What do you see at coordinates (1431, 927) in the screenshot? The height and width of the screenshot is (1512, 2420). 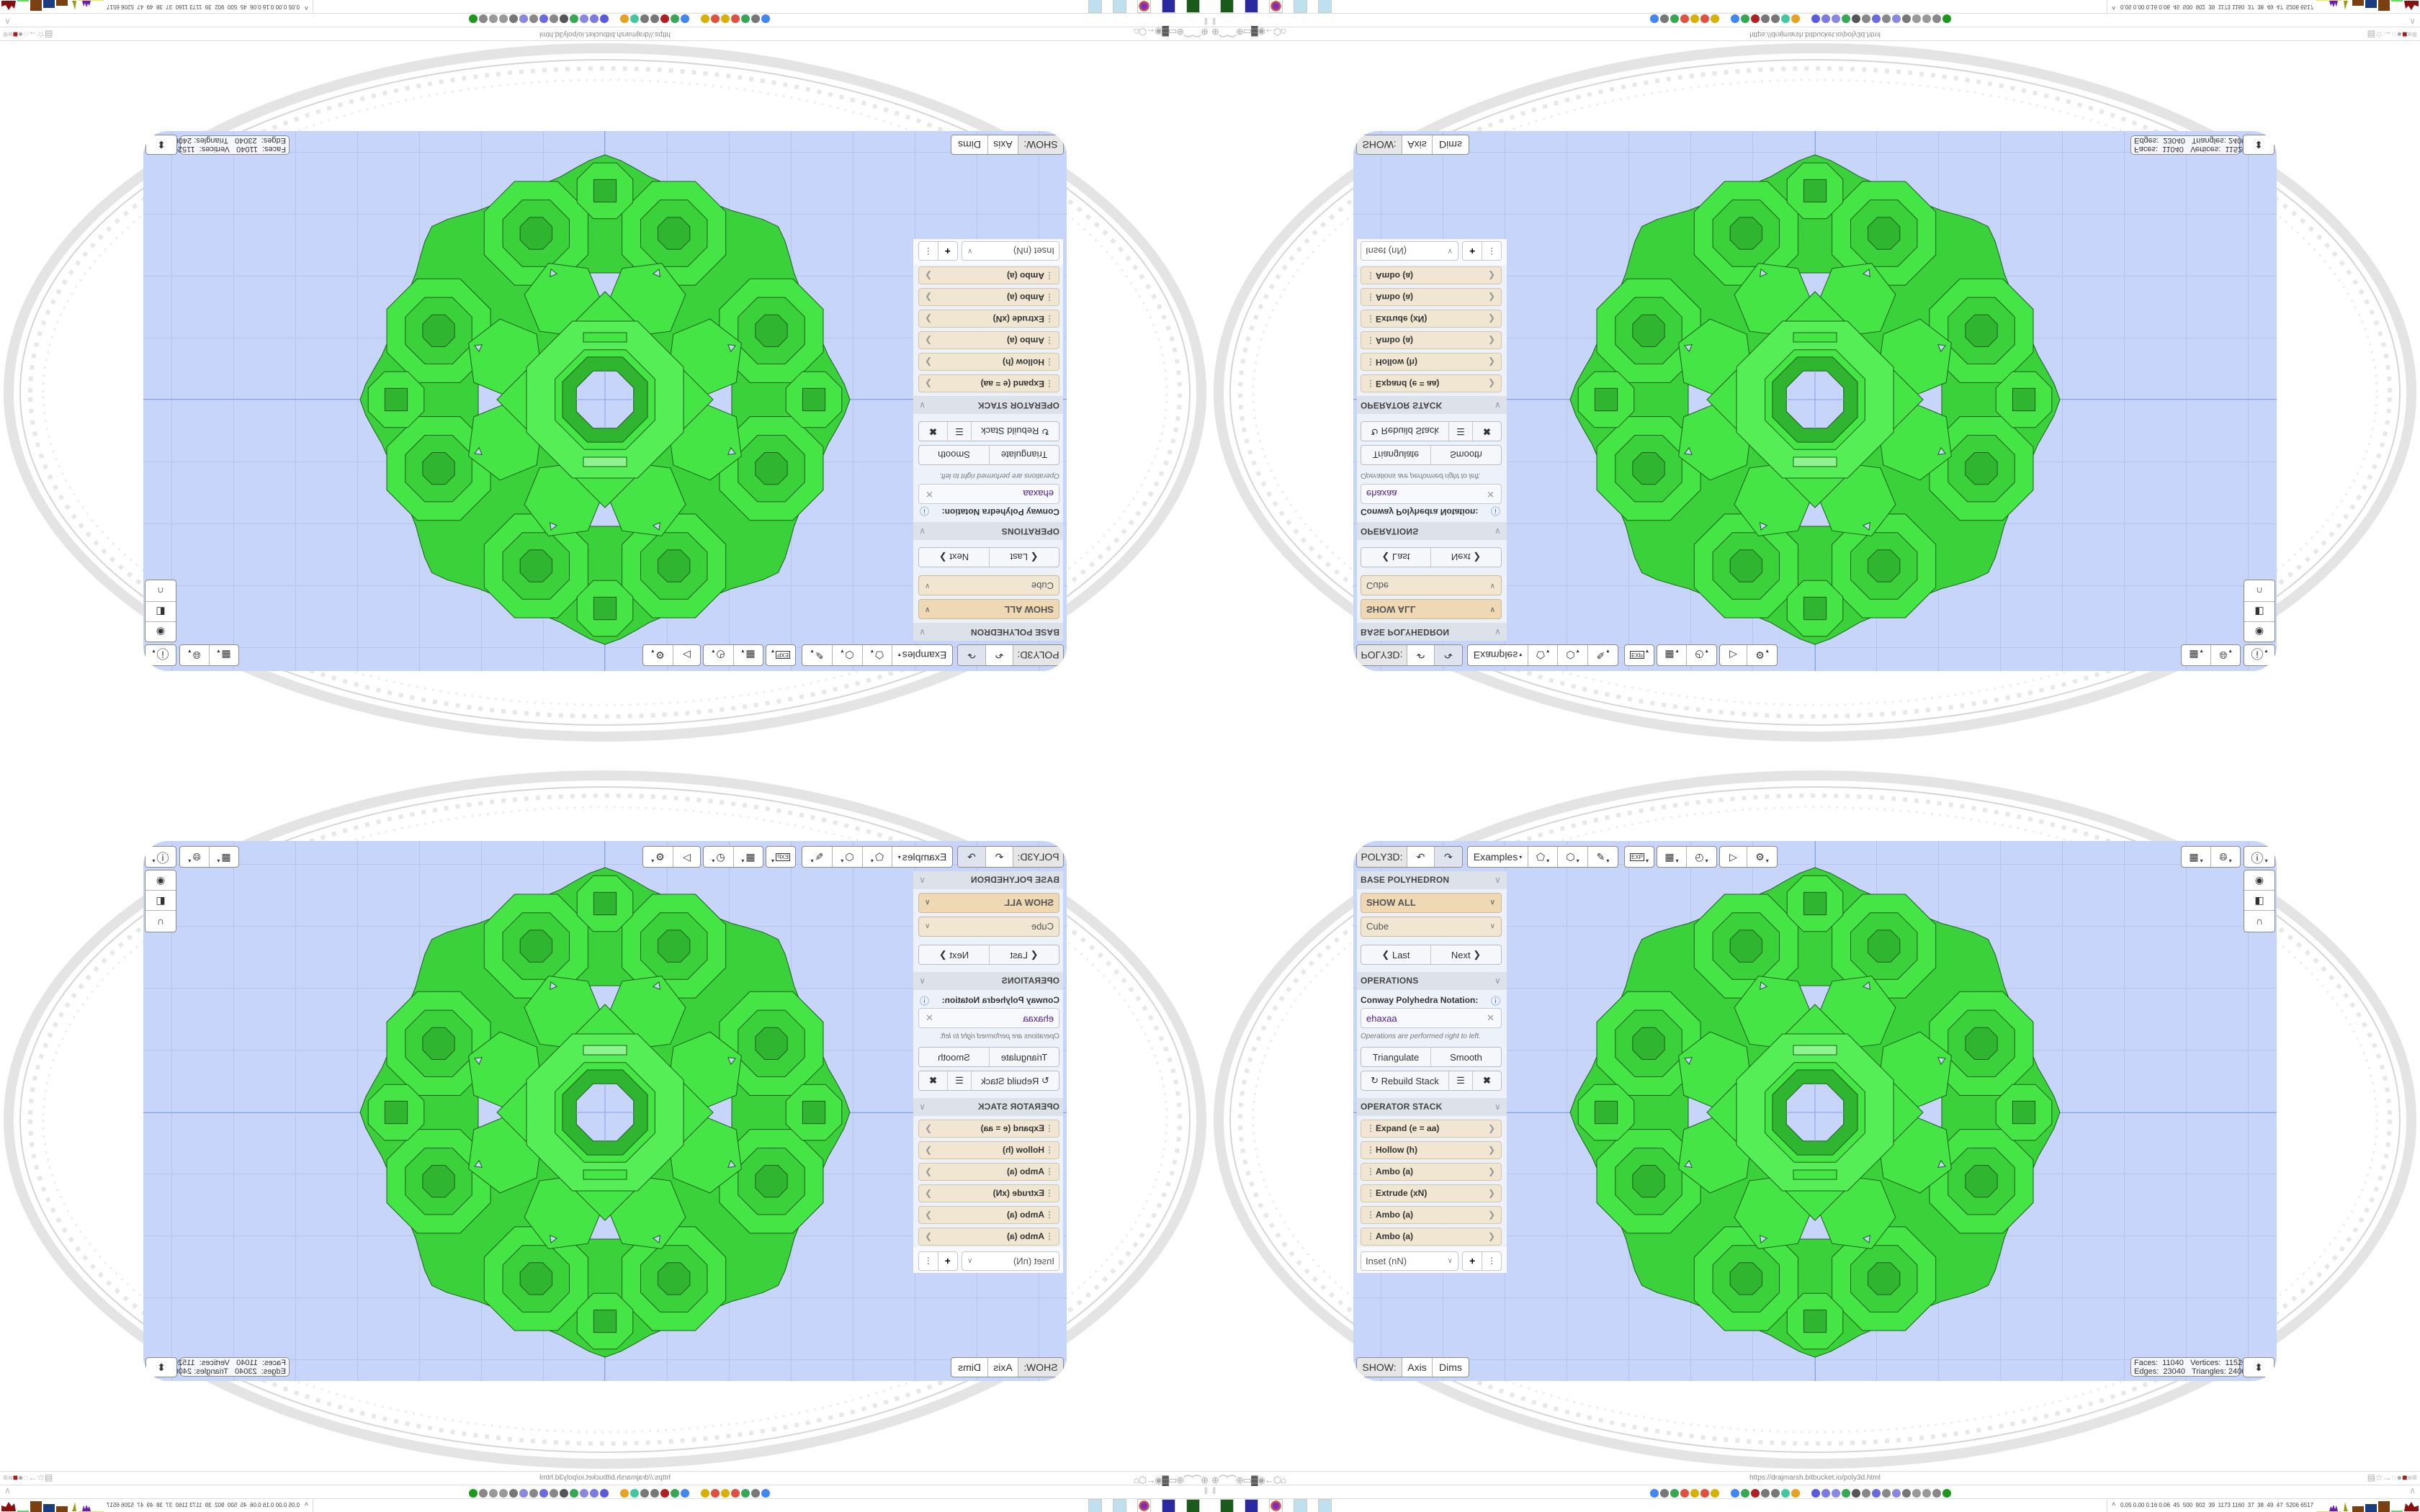 I see `polyhedron-select: Cube ∨` at bounding box center [1431, 927].